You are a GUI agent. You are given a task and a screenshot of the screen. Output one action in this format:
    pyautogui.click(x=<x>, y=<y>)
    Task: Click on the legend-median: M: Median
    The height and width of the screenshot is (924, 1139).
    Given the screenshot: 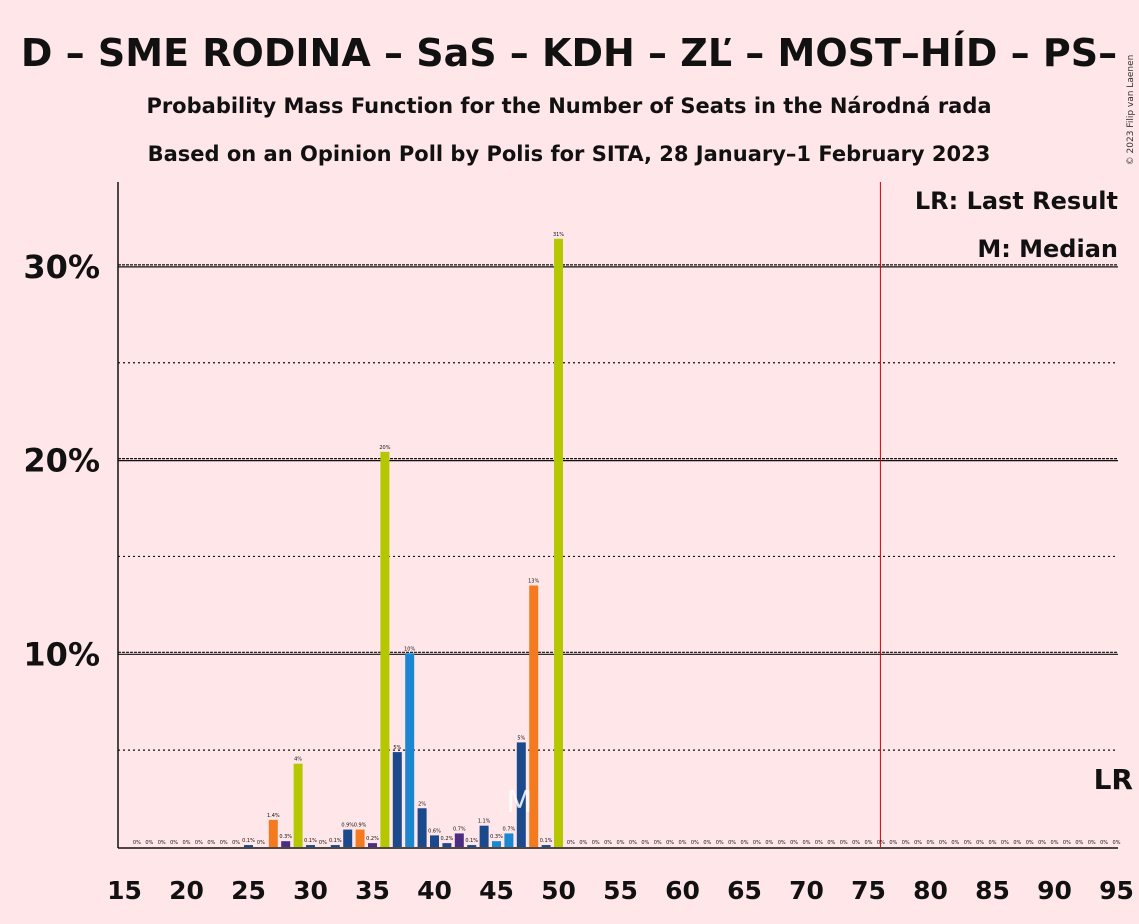 What is the action you would take?
    pyautogui.click(x=1047, y=249)
    